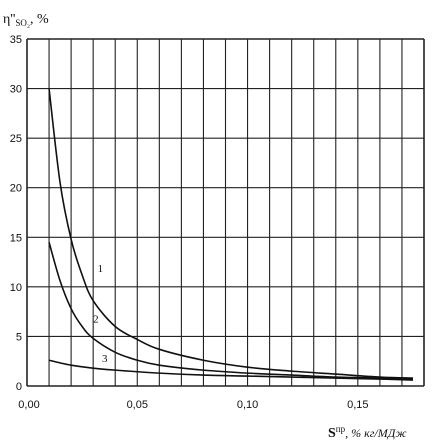  I want to click on y-tick-label: 35, so click(16, 40).